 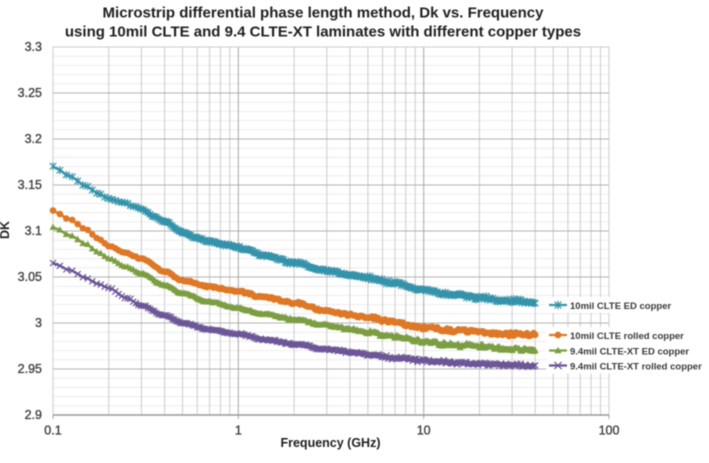 I want to click on svg-text: 100, so click(x=609, y=431).